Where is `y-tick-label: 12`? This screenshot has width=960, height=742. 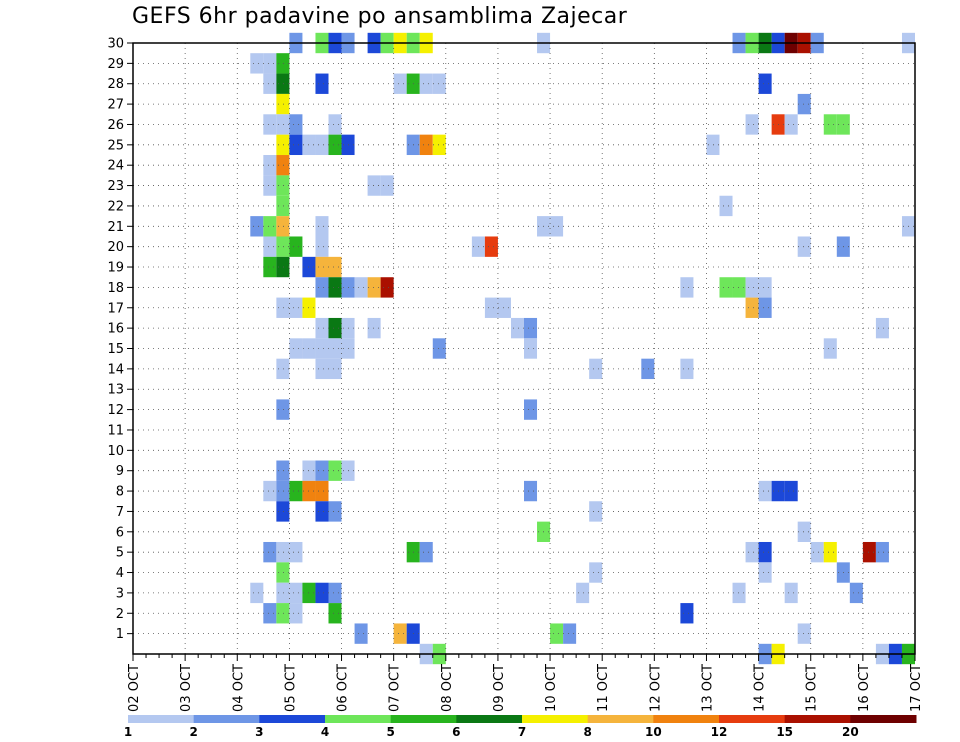 y-tick-label: 12 is located at coordinates (115, 410).